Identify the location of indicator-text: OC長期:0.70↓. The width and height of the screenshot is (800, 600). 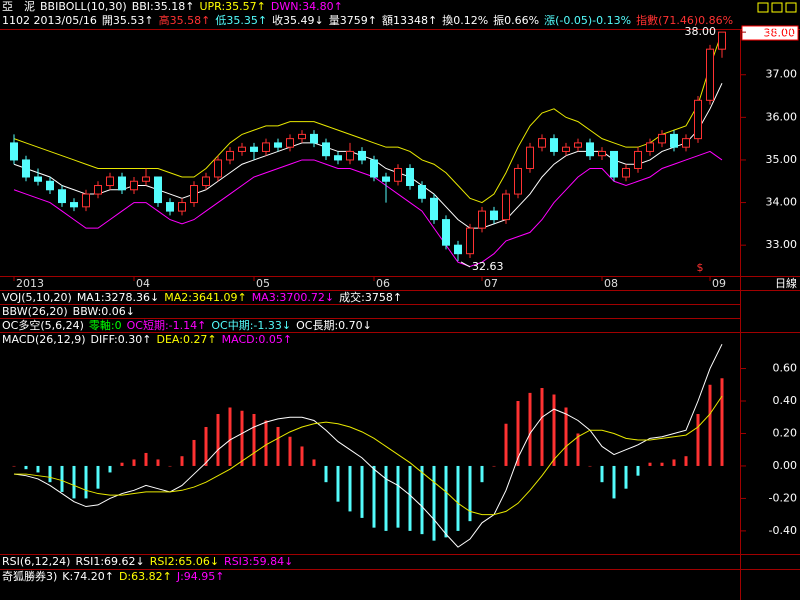
(334, 325).